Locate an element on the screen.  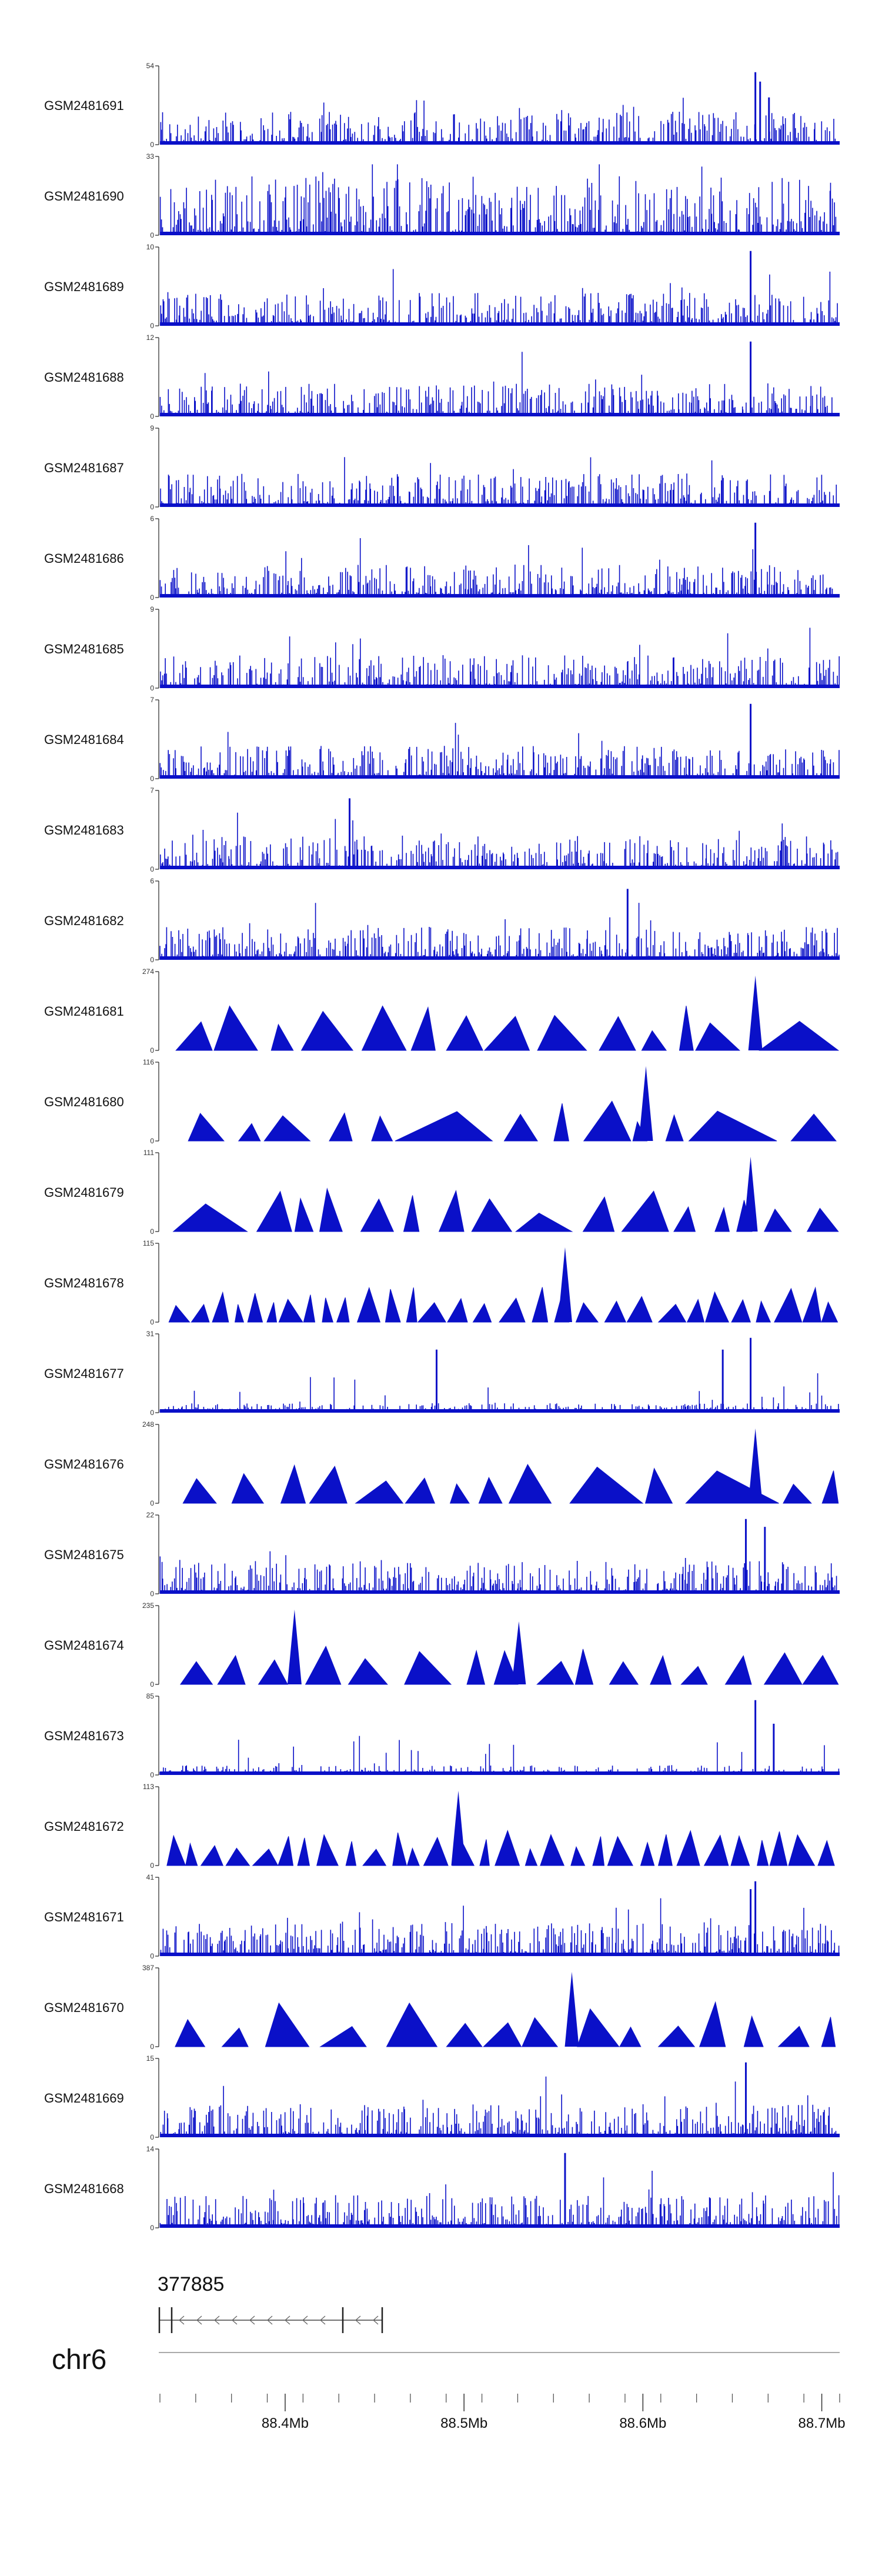
gene-track: 377885 is located at coordinates (270, 2303).